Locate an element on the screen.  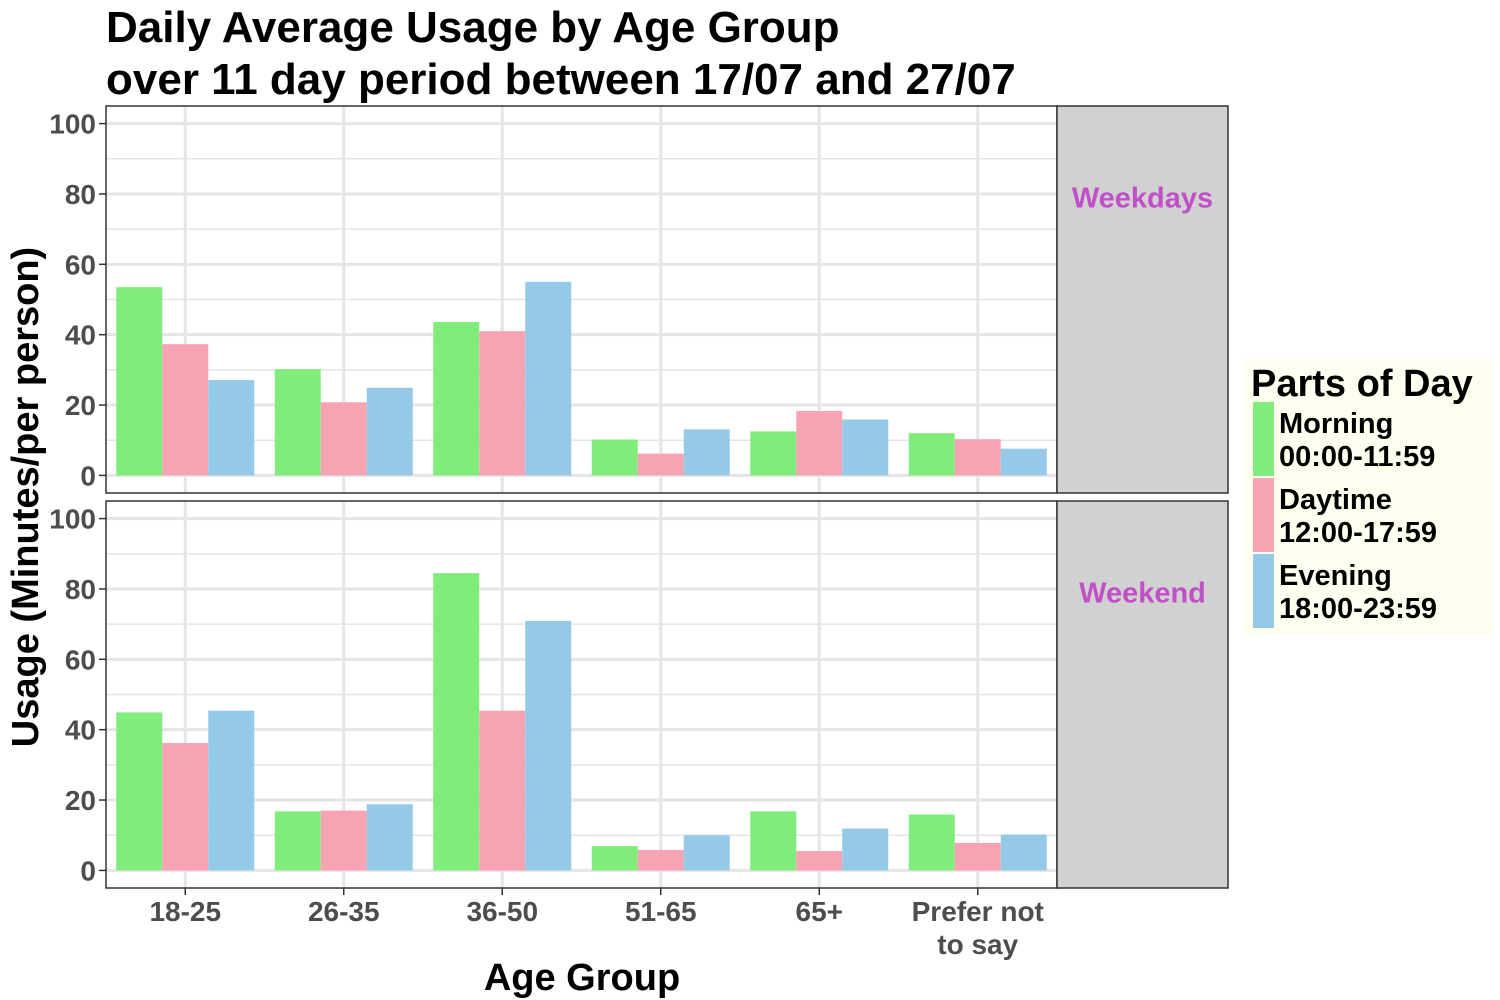
x-tick-label: Prefer not is located at coordinates (978, 911).